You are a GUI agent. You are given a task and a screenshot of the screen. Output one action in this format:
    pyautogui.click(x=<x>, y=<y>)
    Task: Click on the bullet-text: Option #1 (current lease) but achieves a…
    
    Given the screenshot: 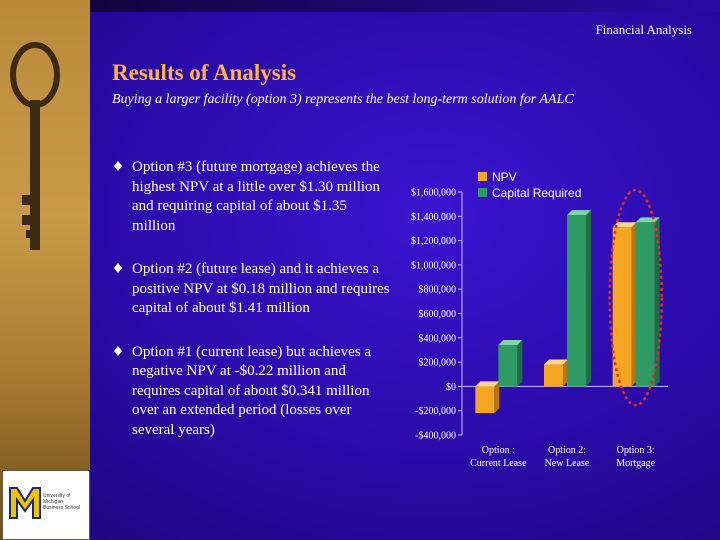 What is the action you would take?
    pyautogui.click(x=252, y=390)
    